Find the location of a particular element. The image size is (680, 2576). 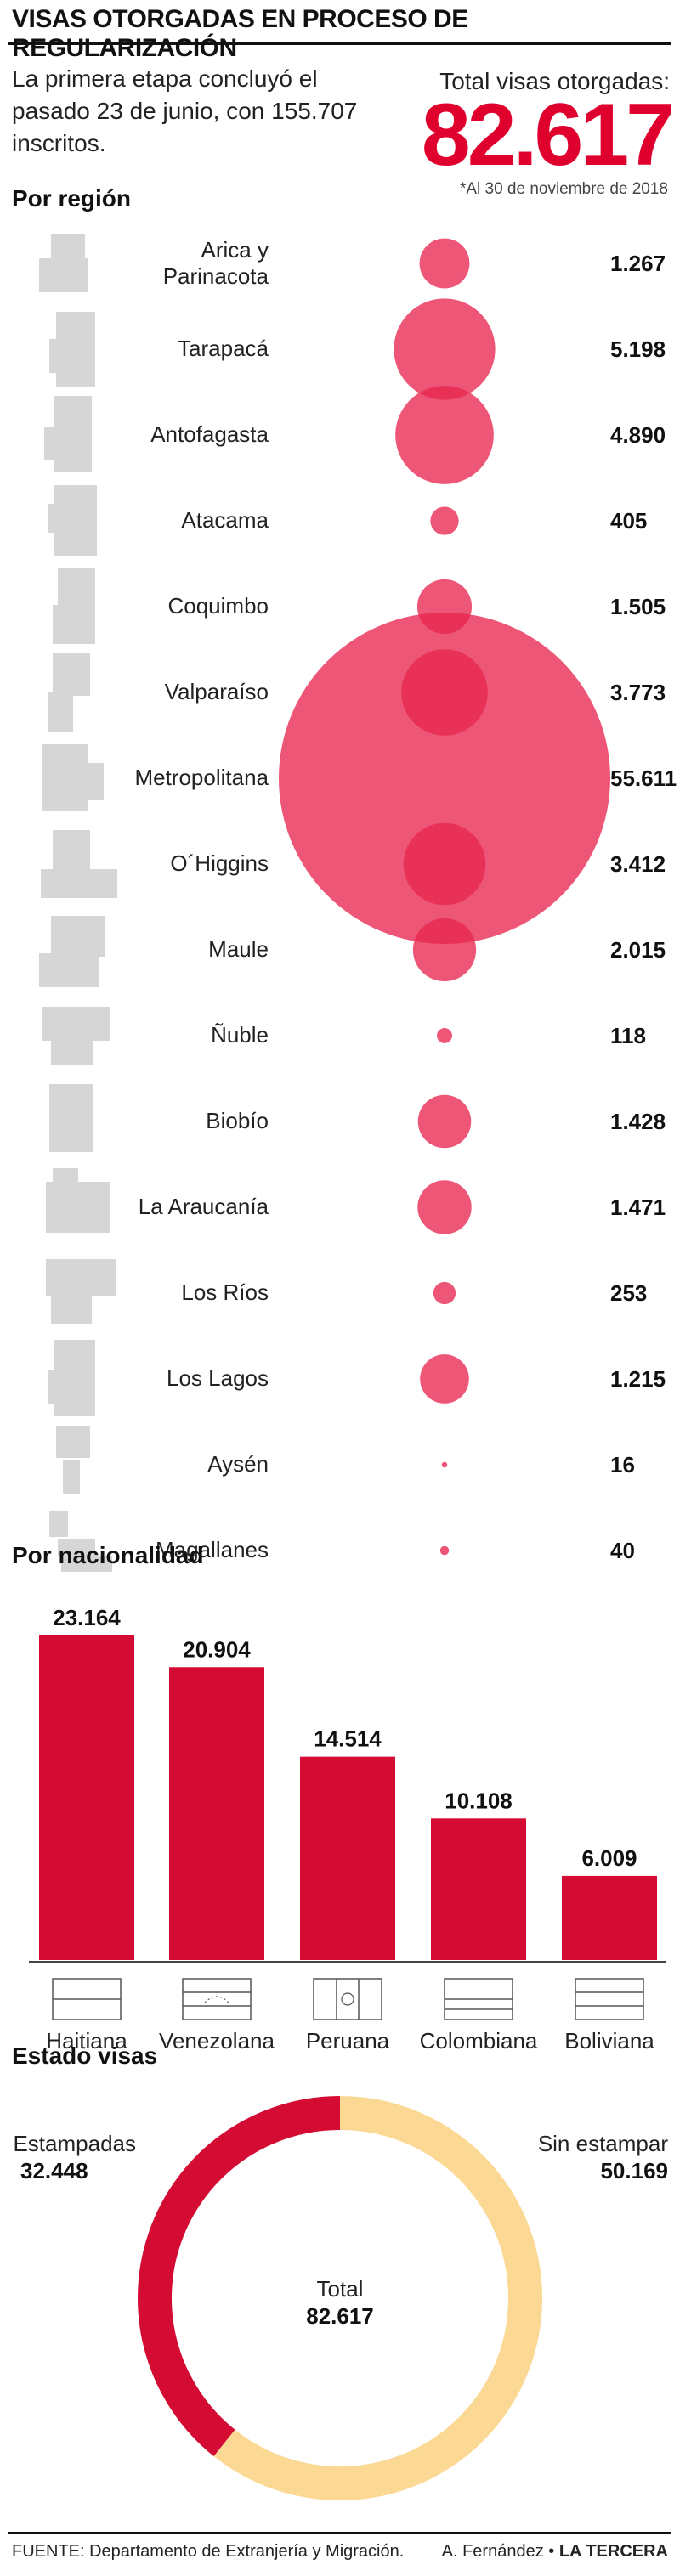

bar-value-label: 20.904 is located at coordinates (217, 1649).